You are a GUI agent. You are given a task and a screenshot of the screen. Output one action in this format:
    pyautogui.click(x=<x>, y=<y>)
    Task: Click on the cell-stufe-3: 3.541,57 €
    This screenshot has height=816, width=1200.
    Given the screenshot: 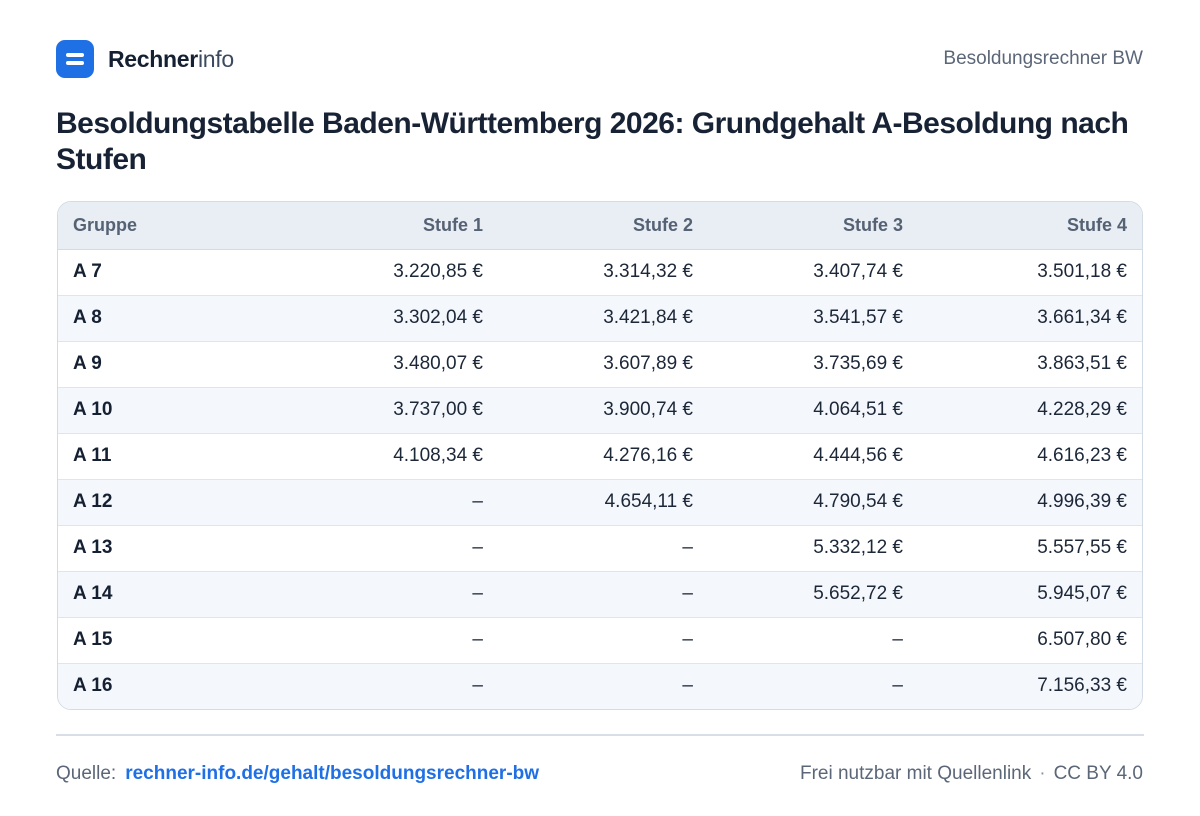 What is the action you would take?
    pyautogui.click(x=813, y=318)
    